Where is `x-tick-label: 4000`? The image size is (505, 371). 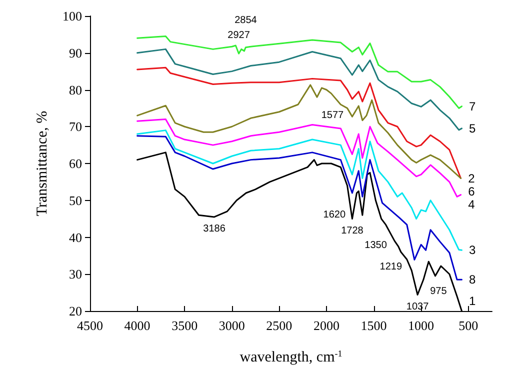 x-tick-label: 4000 is located at coordinates (137, 325).